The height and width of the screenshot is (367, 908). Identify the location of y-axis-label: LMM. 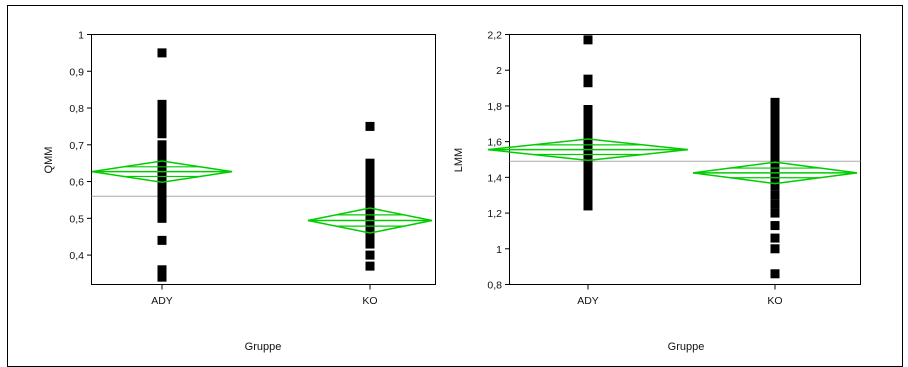
(459, 160).